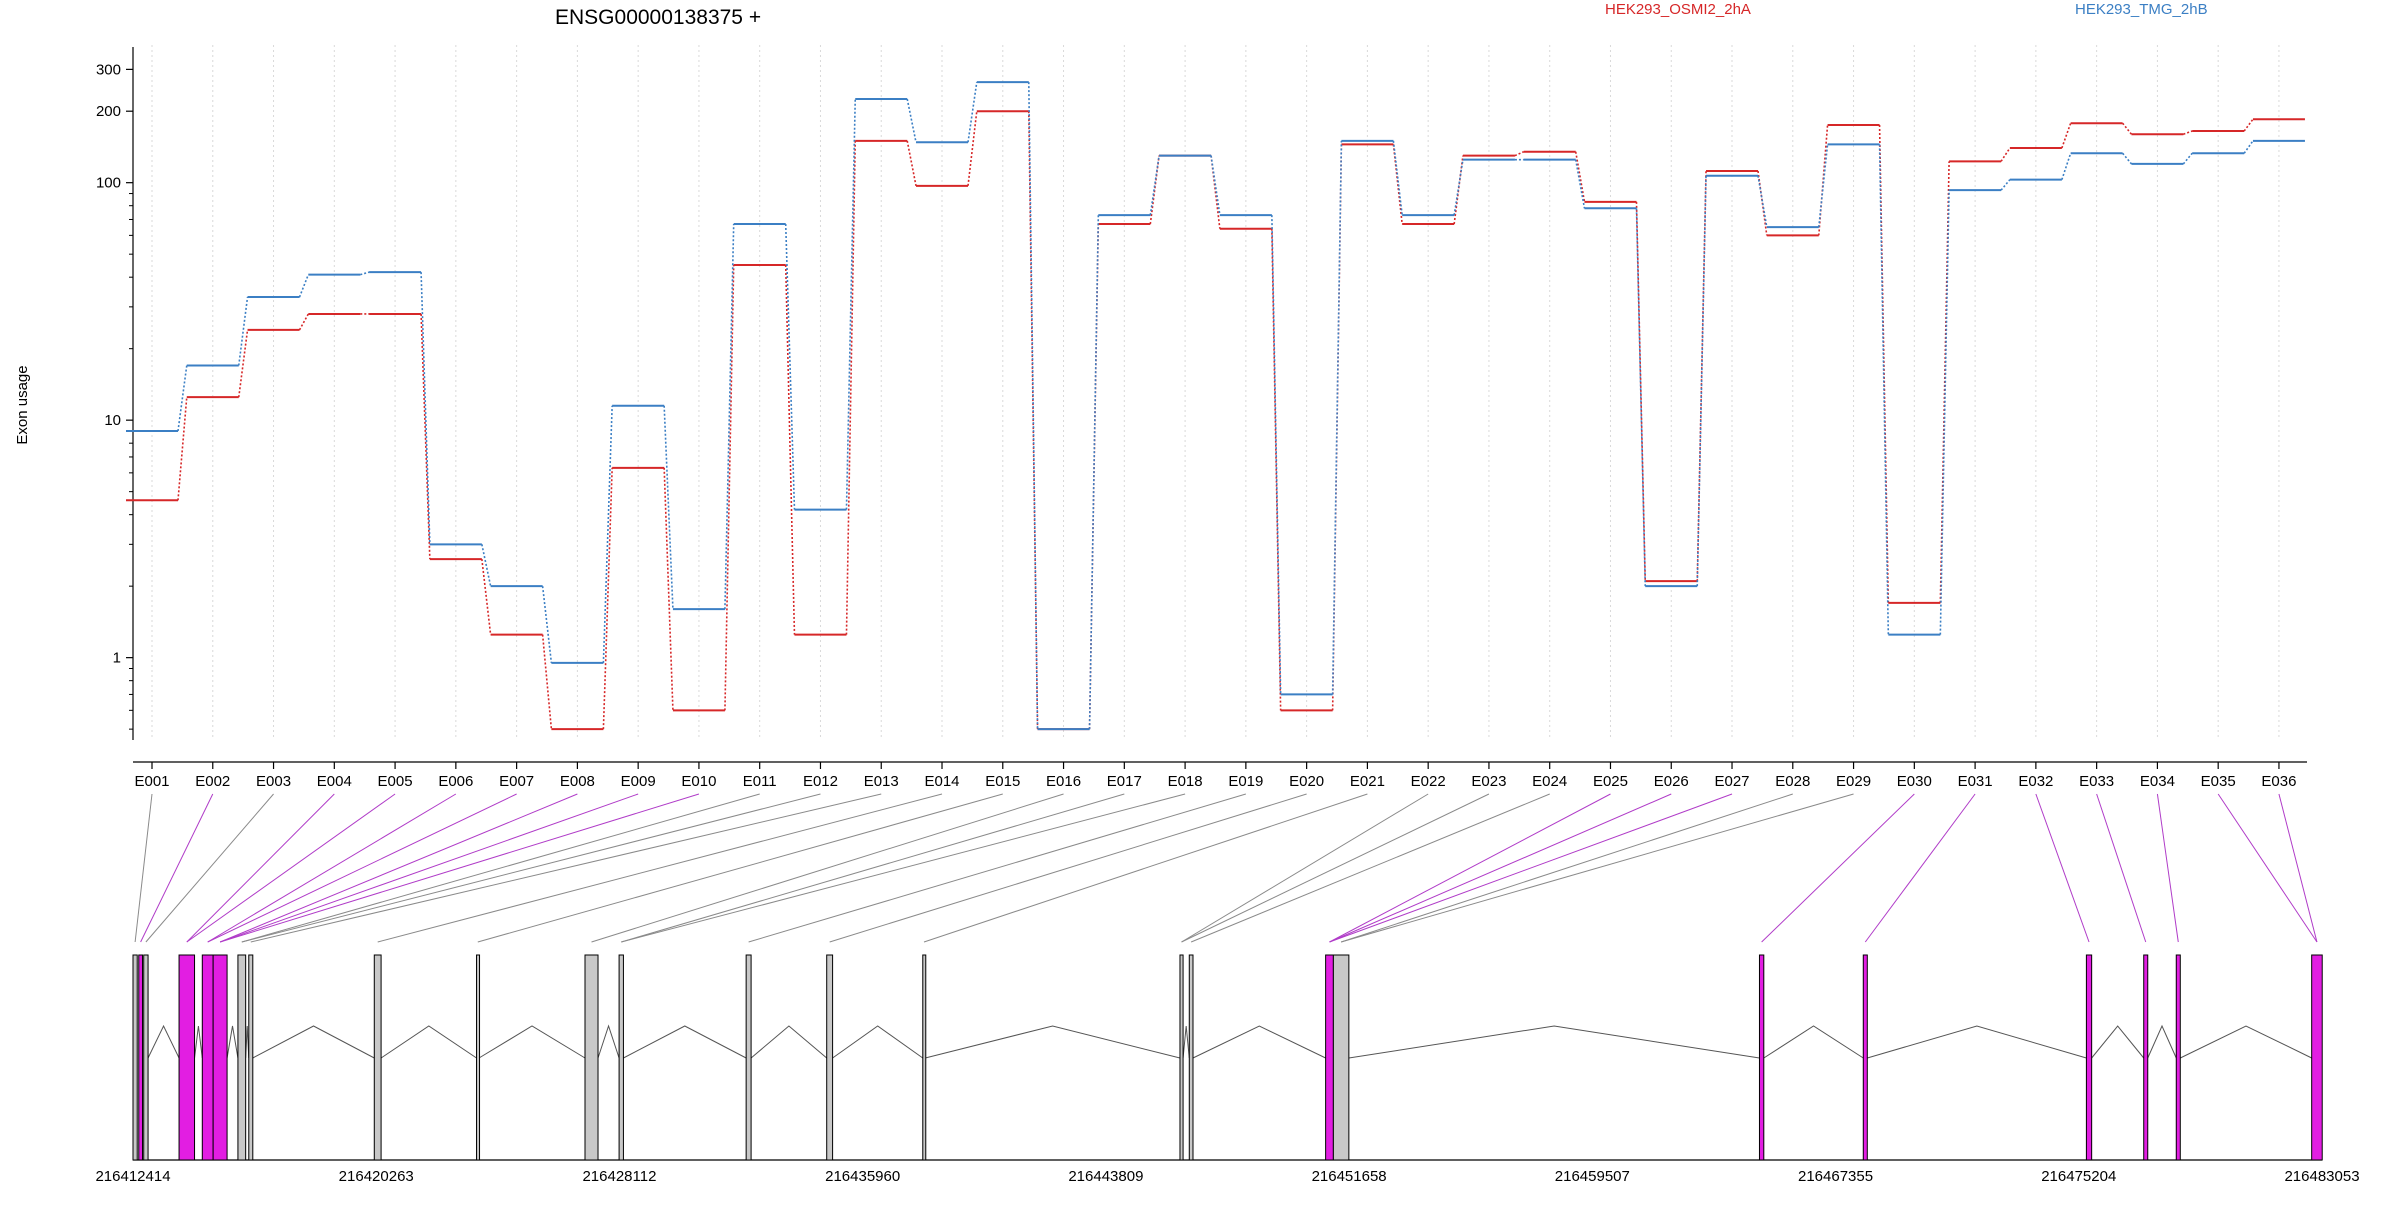 This screenshot has width=2400, height=1205. What do you see at coordinates (1731, 781) in the screenshot?
I see `exon-label: E027` at bounding box center [1731, 781].